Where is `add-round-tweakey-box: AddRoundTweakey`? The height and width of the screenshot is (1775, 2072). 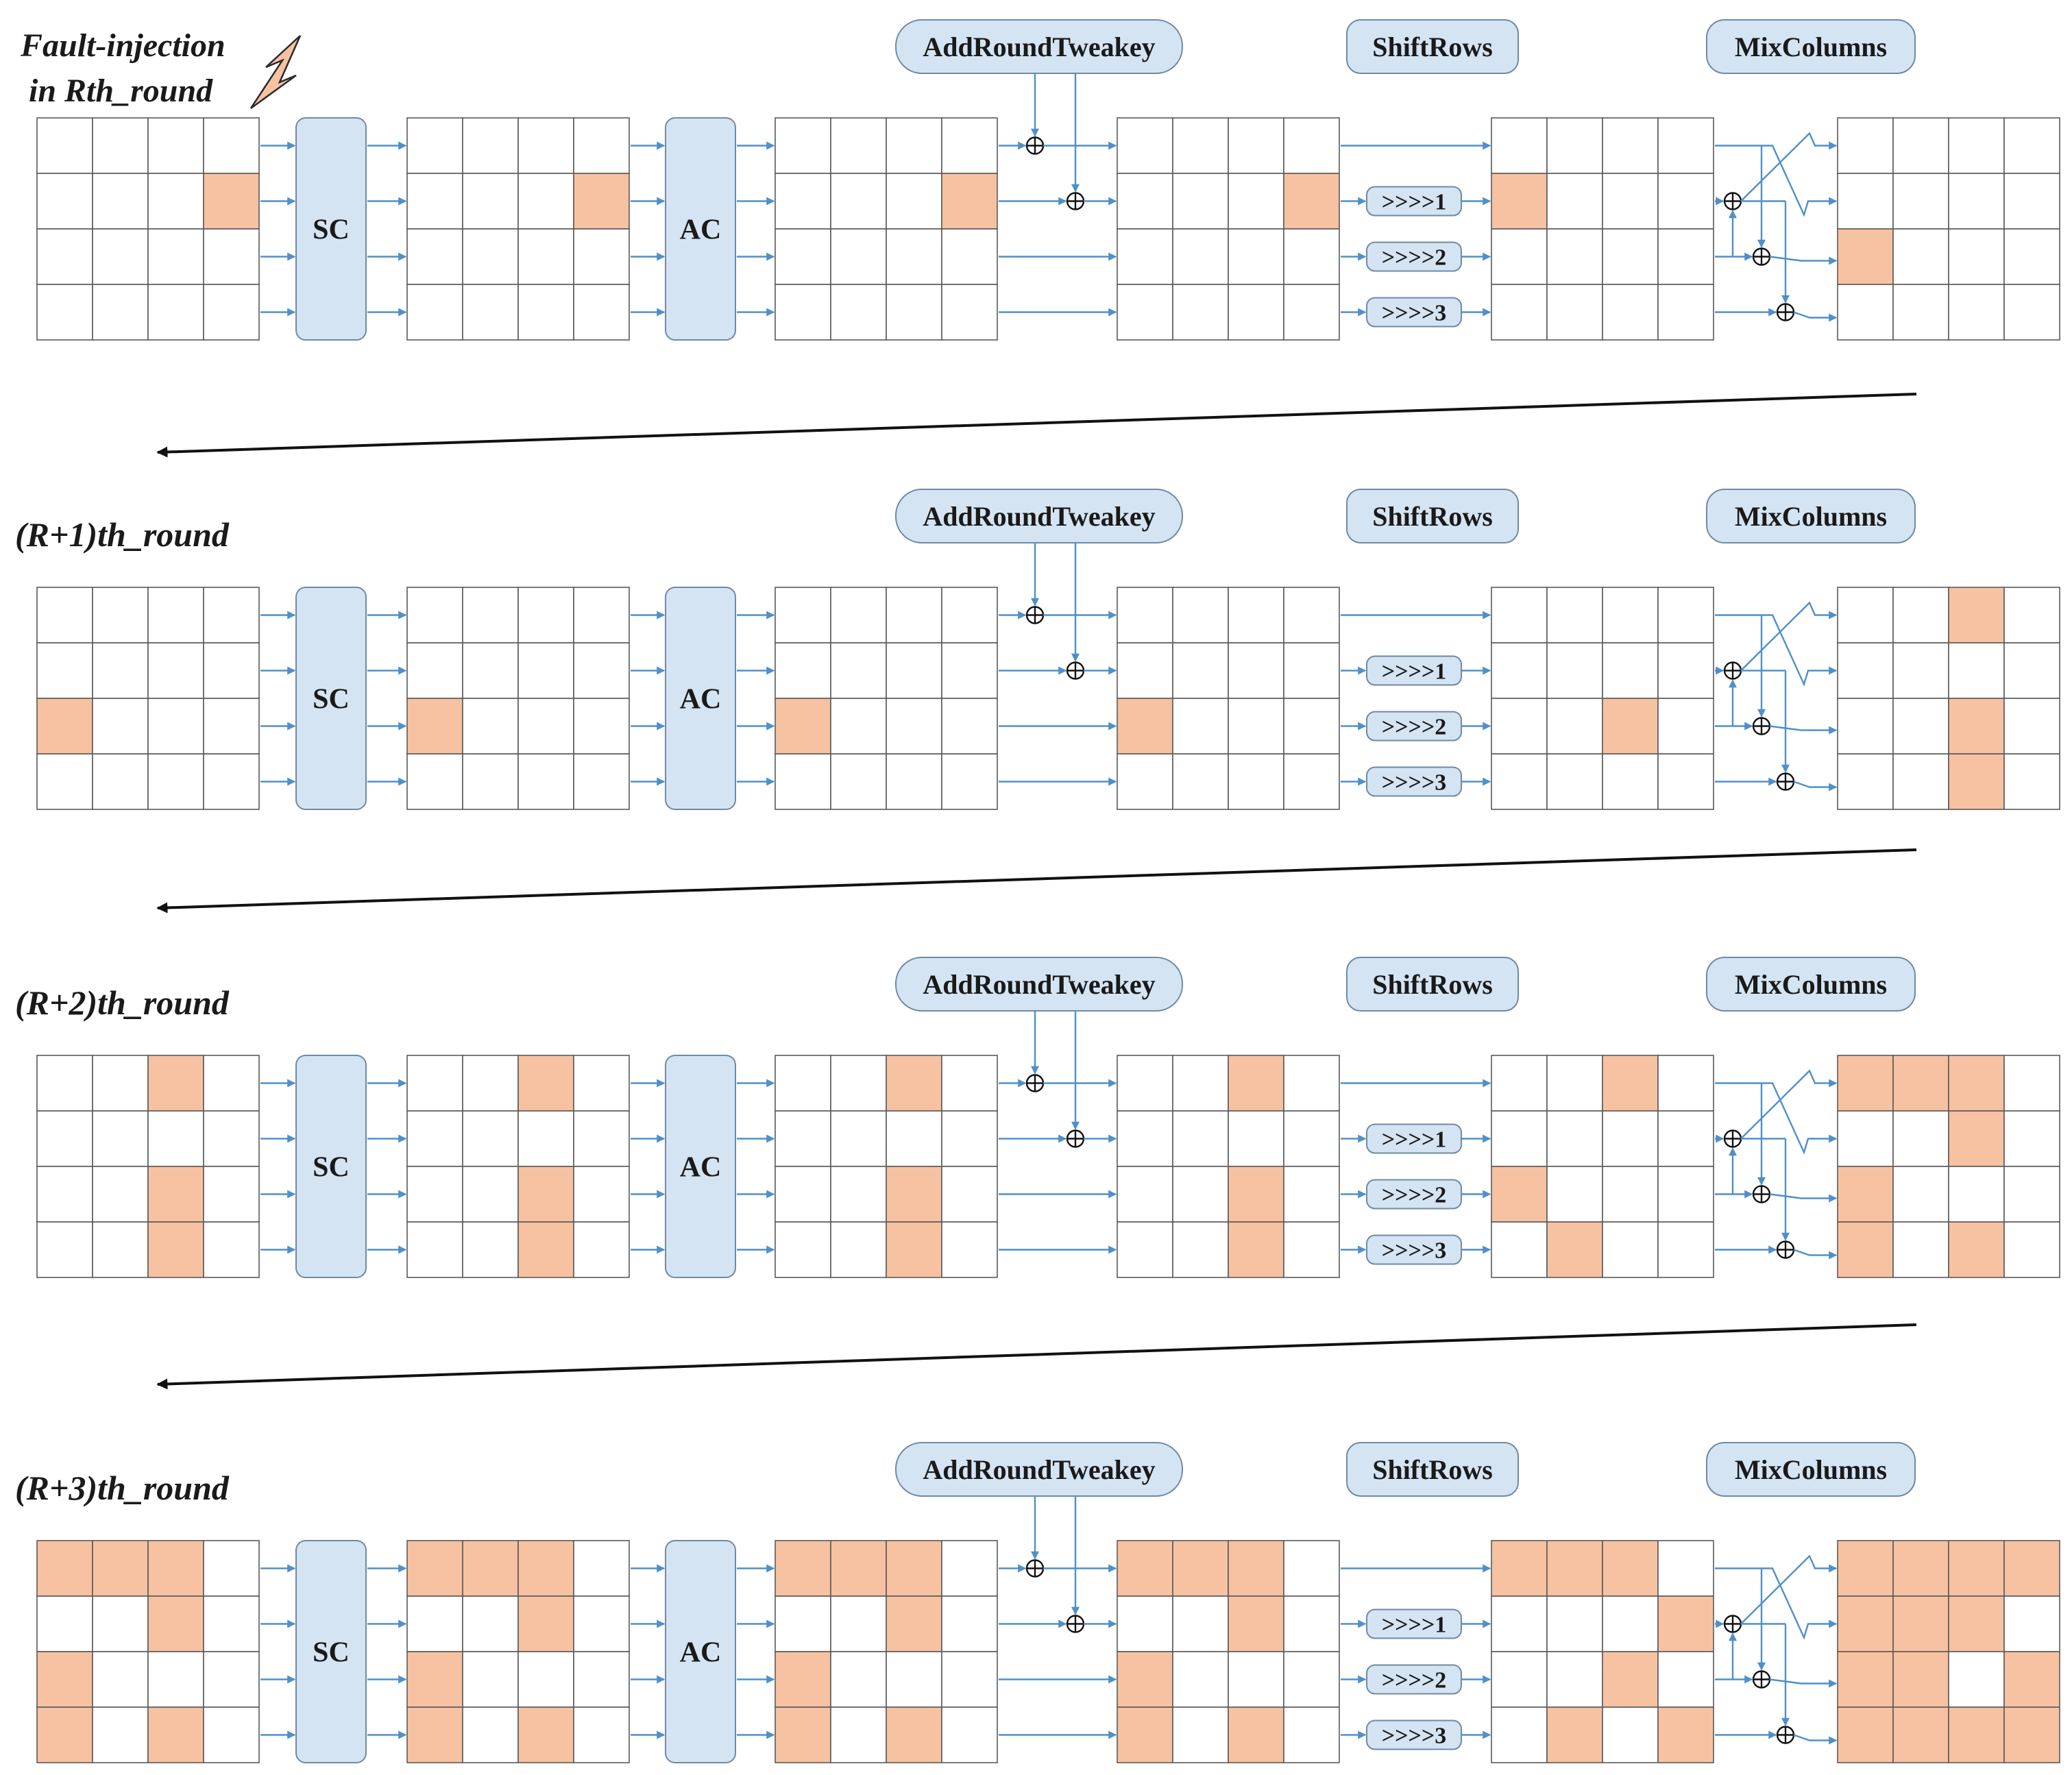
add-round-tweakey-box: AddRoundTweakey is located at coordinates (1039, 516).